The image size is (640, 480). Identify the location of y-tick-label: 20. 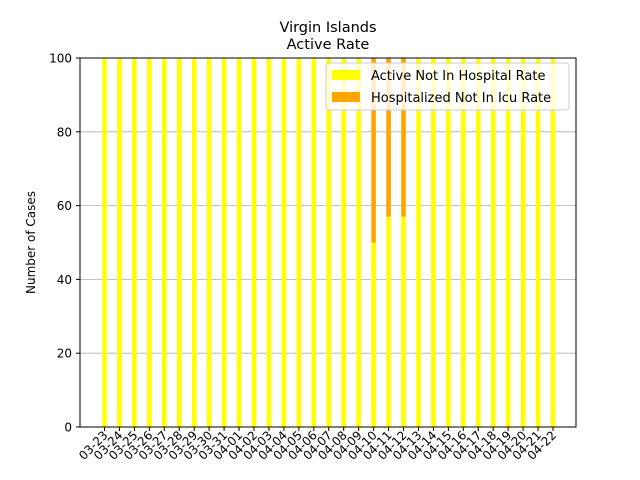
(64, 354).